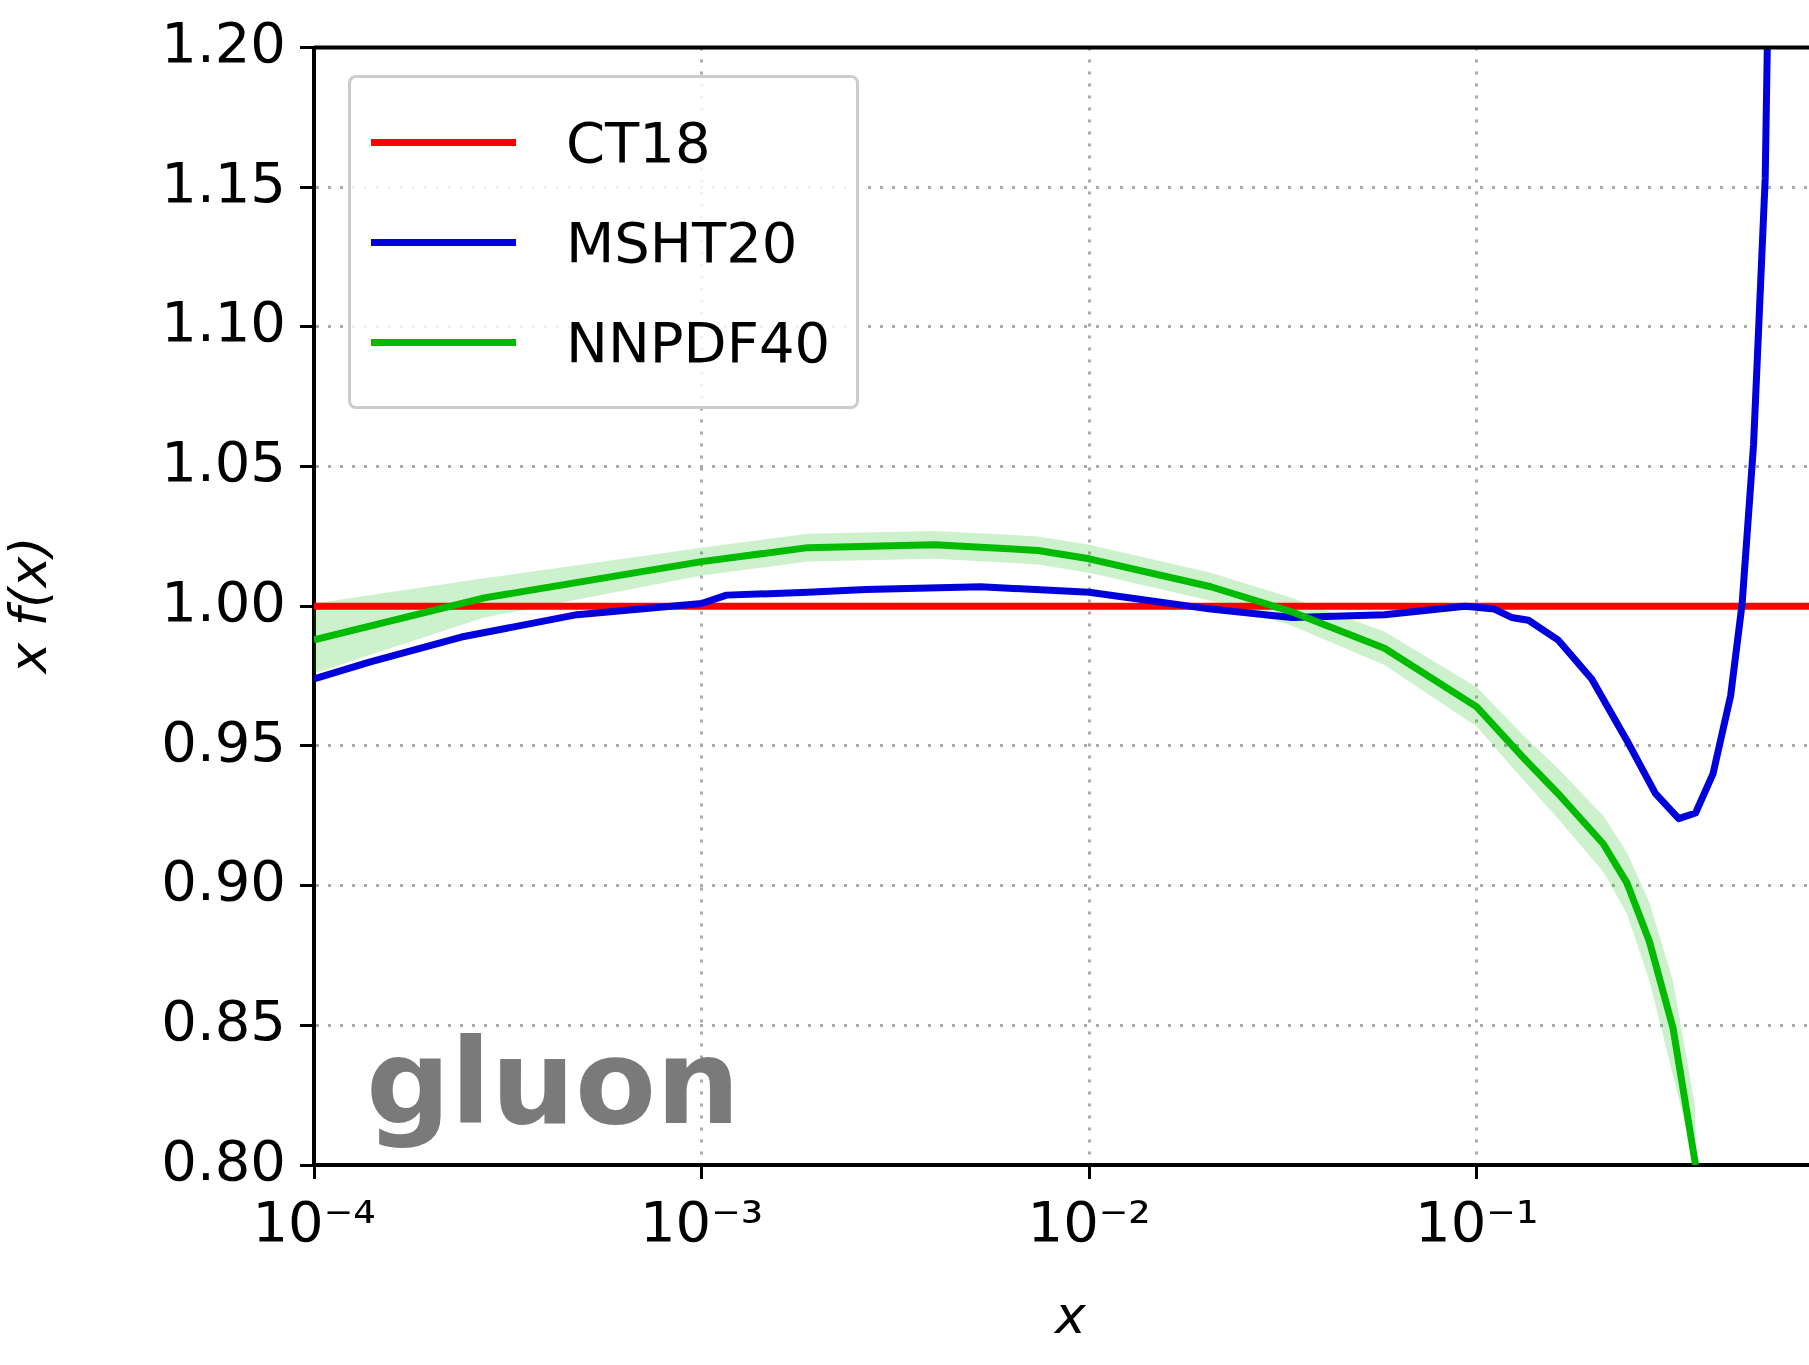 Image resolution: width=1809 pixels, height=1365 pixels. I want to click on x-tick-label: 10⁻², so click(1089, 1222).